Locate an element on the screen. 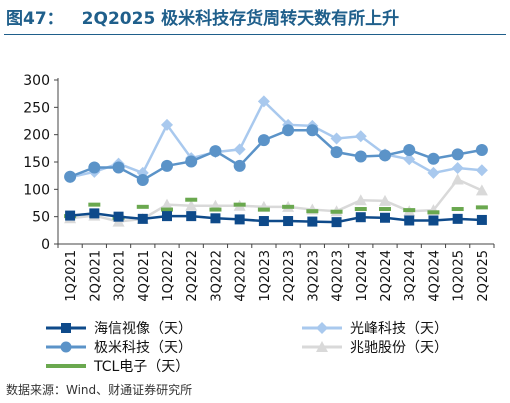  y-tick-label: 0 is located at coordinates (45, 245).